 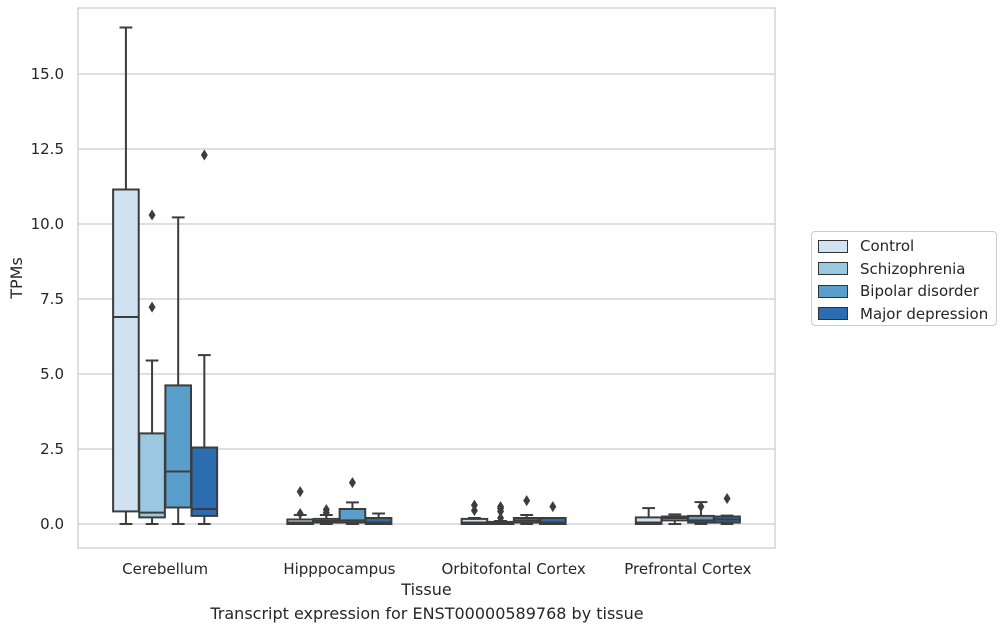 What do you see at coordinates (919, 291) in the screenshot?
I see `legend-label-bipolar-disorder: Bipolar disorder` at bounding box center [919, 291].